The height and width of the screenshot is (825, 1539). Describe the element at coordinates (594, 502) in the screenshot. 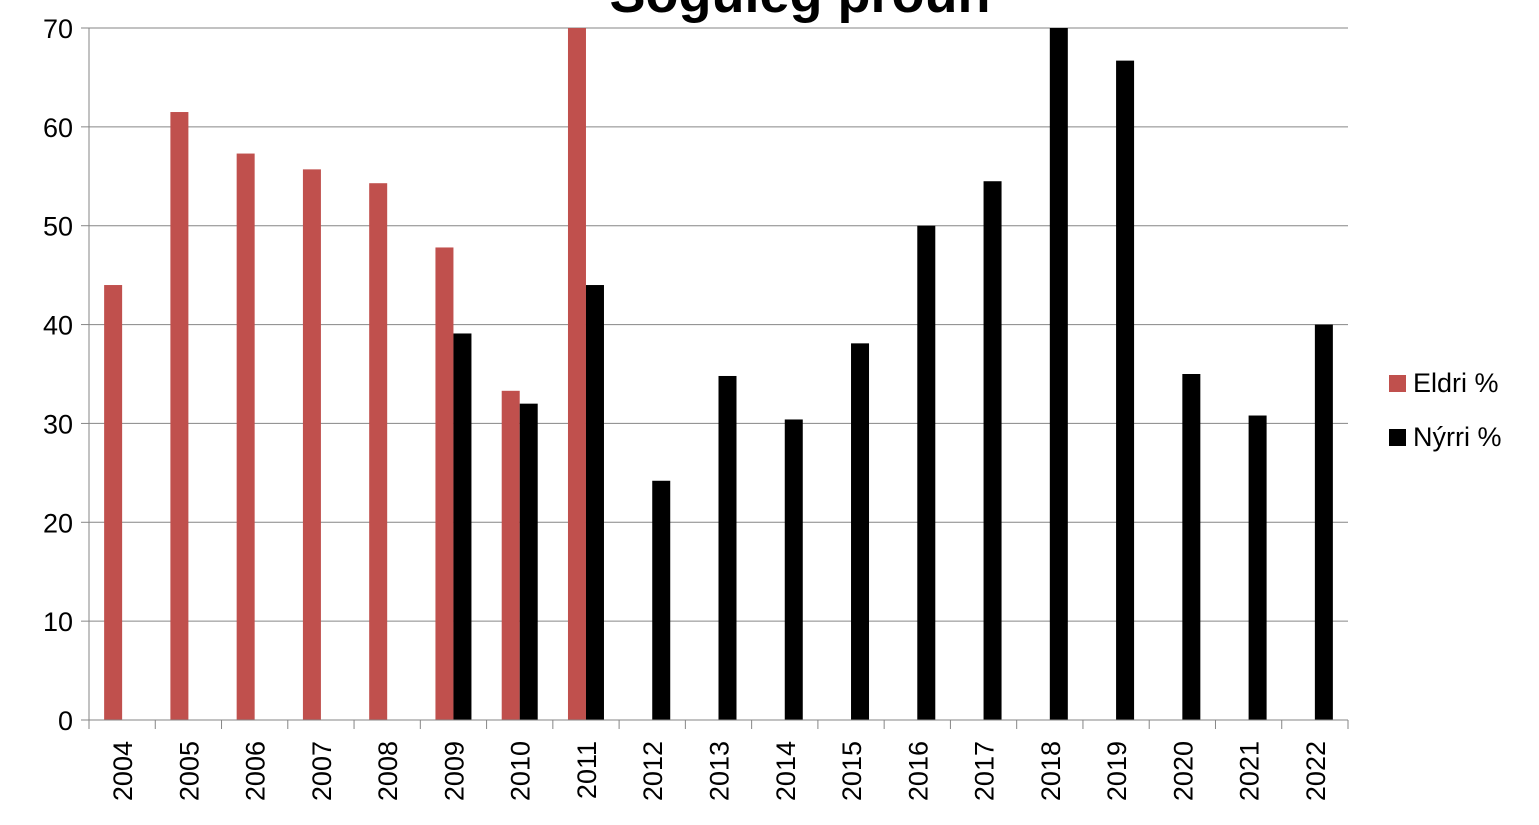

I see `bar-n-rri-2011` at that location.